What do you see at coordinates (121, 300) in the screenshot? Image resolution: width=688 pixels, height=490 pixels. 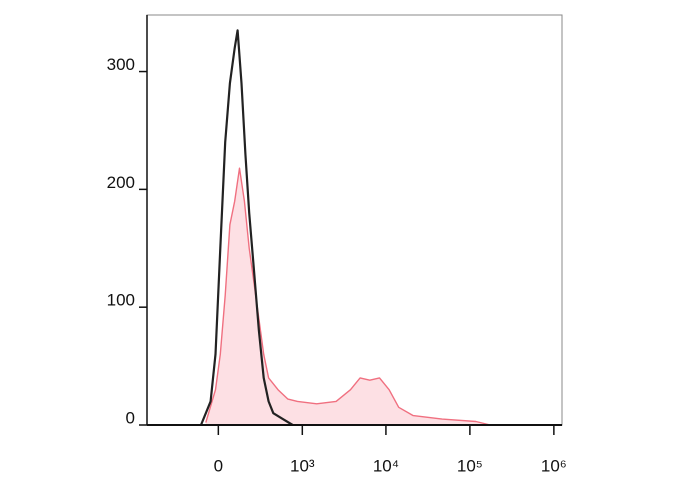 I see `y-tick-label: 100` at bounding box center [121, 300].